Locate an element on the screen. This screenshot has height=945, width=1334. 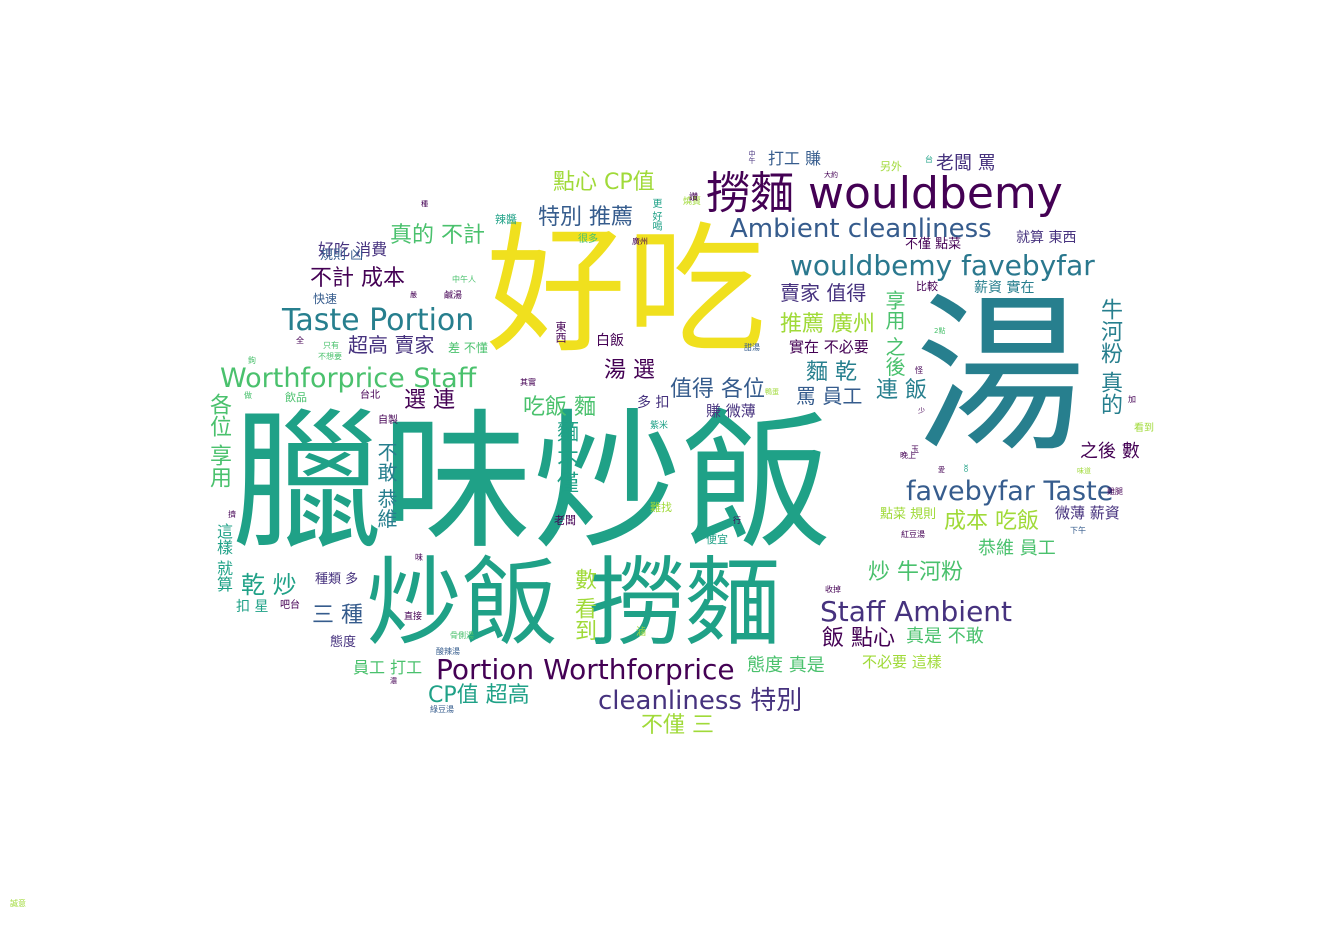
word-93: 收掉 is located at coordinates (833, 589).